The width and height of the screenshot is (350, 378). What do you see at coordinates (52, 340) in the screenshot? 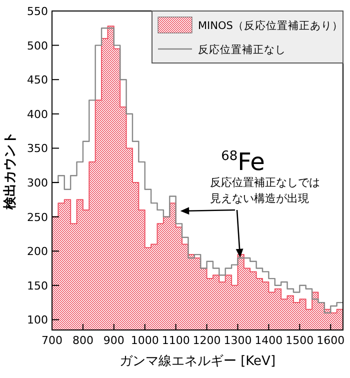
I see `x-tick-label: 700` at bounding box center [52, 340].